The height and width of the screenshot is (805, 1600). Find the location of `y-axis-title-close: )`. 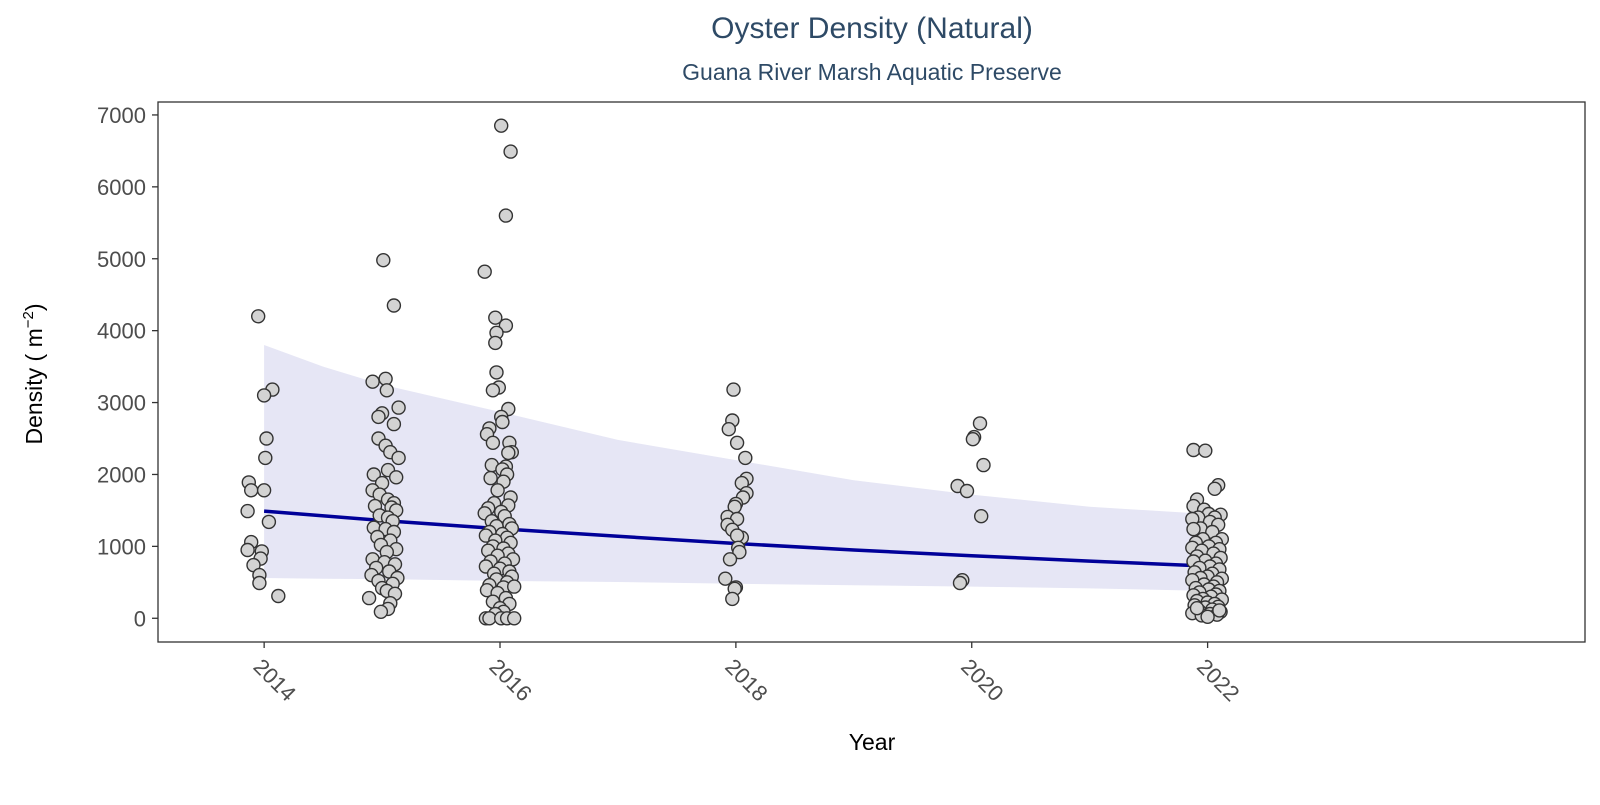

y-axis-title-close: ) is located at coordinates (34, 307).